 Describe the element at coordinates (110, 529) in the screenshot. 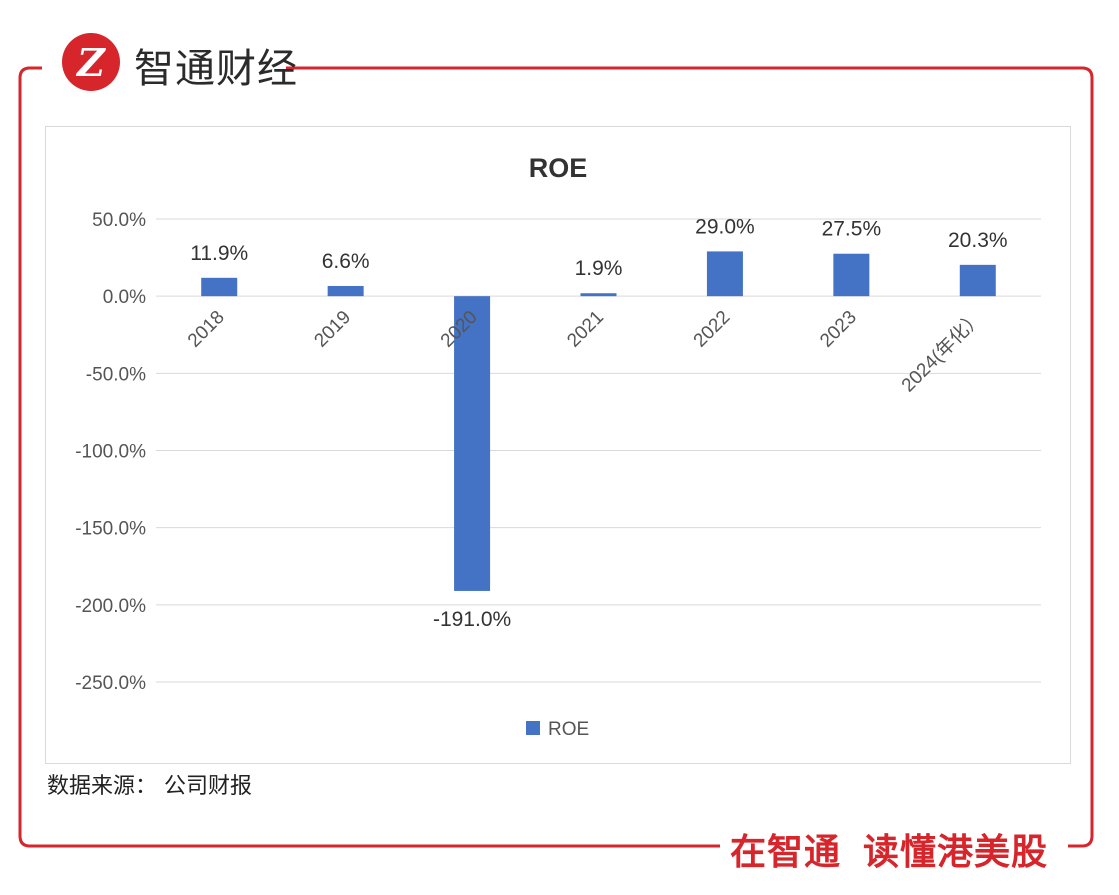

I see `y-tick-label: -150.0%` at that location.